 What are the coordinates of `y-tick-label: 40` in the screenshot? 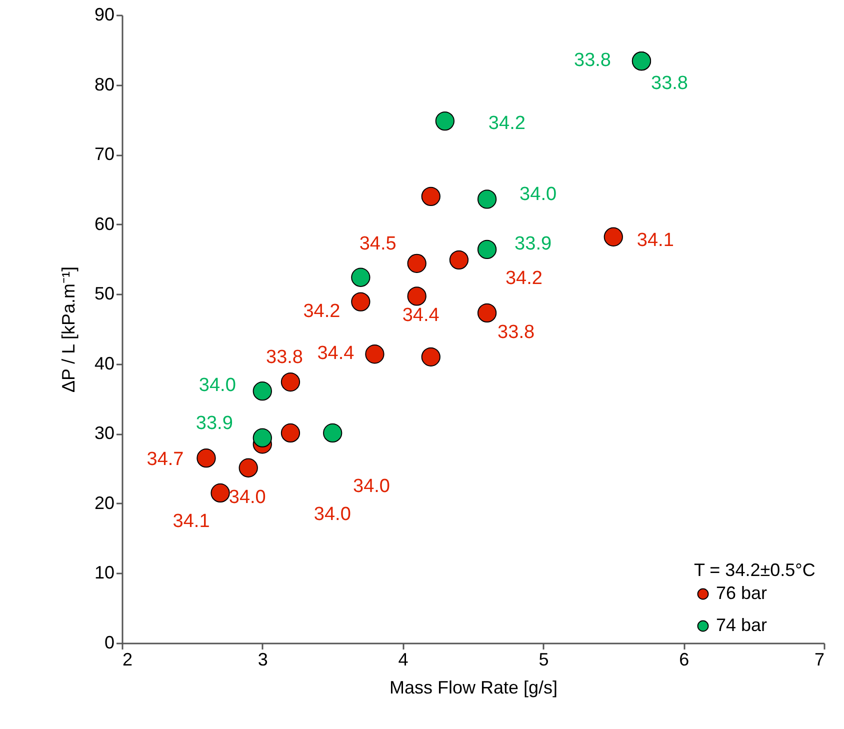 It's located at (104, 363).